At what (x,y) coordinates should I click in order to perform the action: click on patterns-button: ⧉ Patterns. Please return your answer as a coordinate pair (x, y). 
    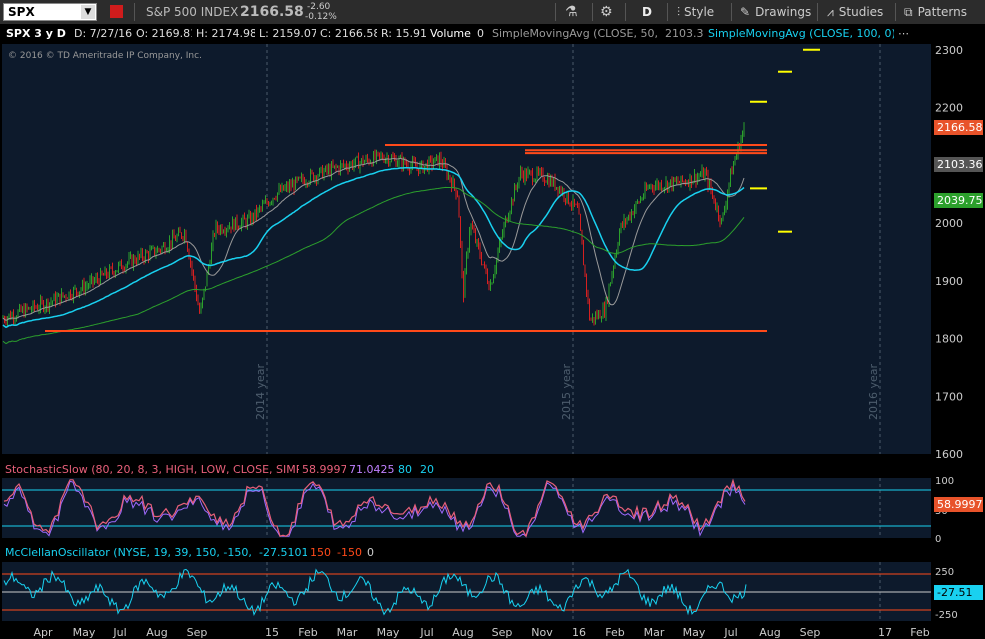
    Looking at the image, I should click on (935, 12).